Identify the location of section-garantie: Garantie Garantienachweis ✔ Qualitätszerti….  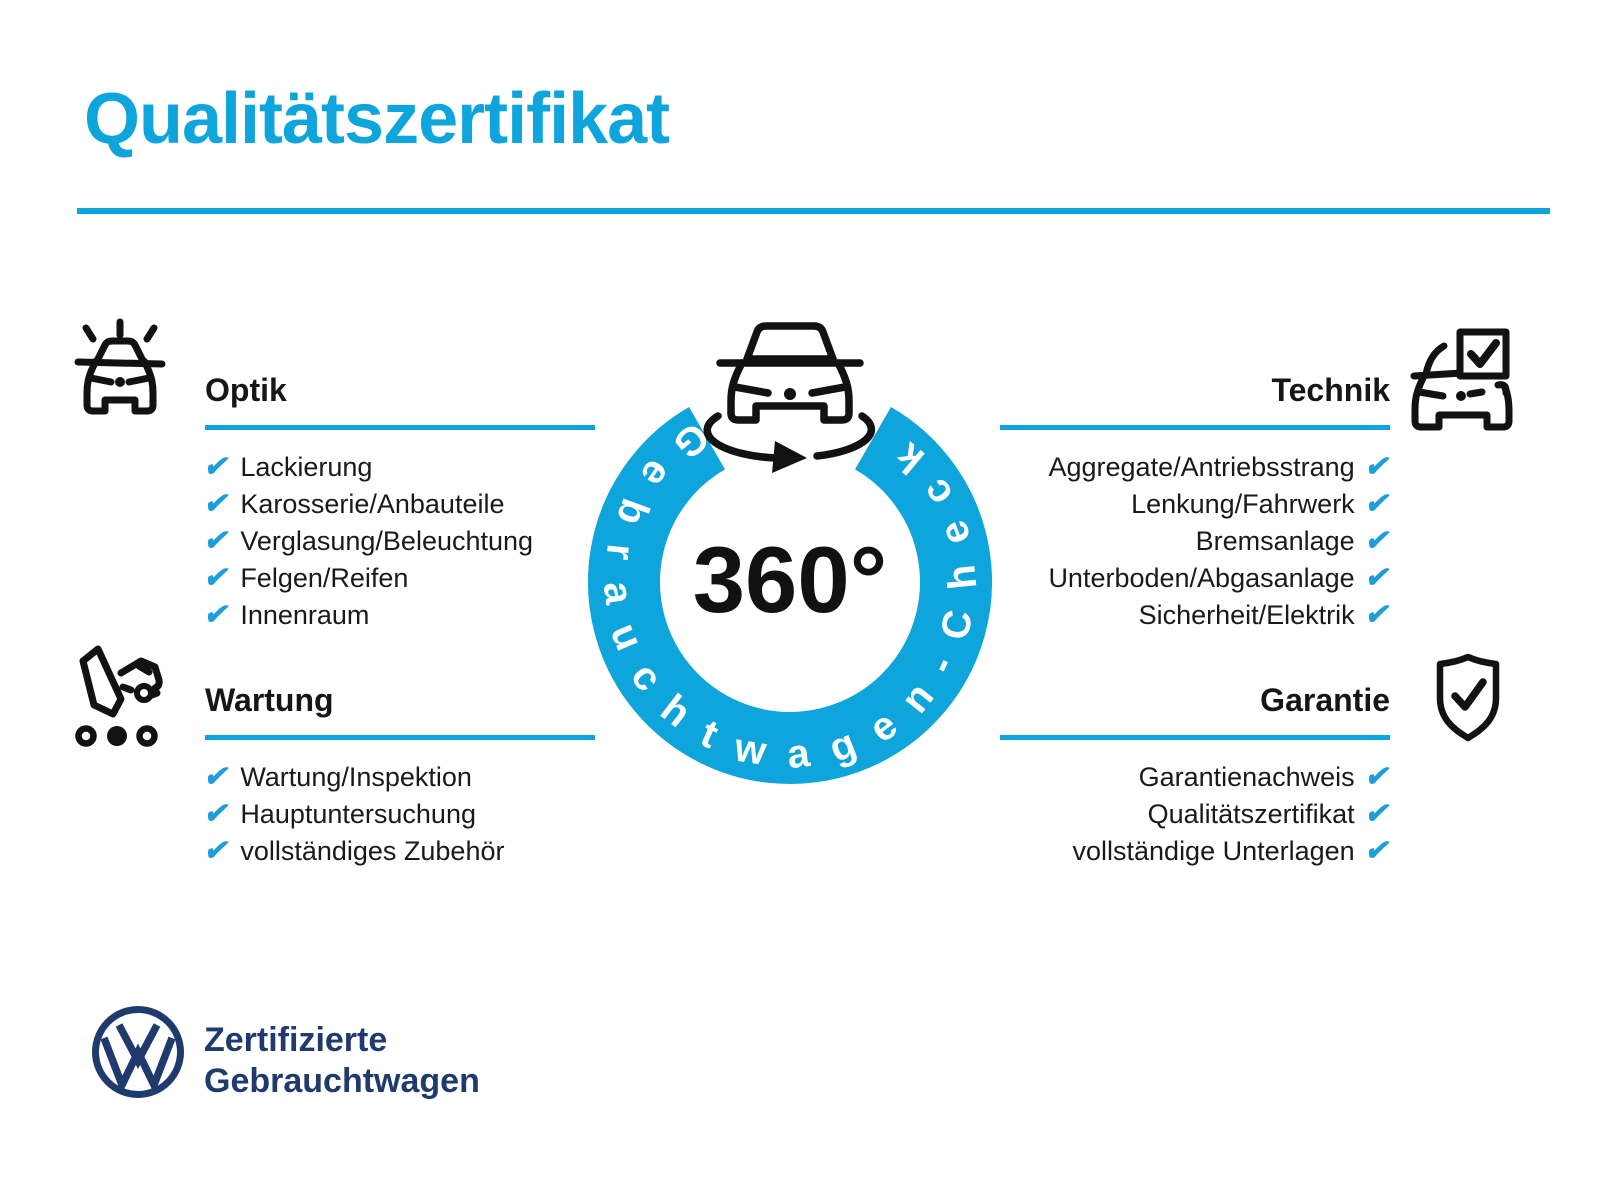
(1197, 782).